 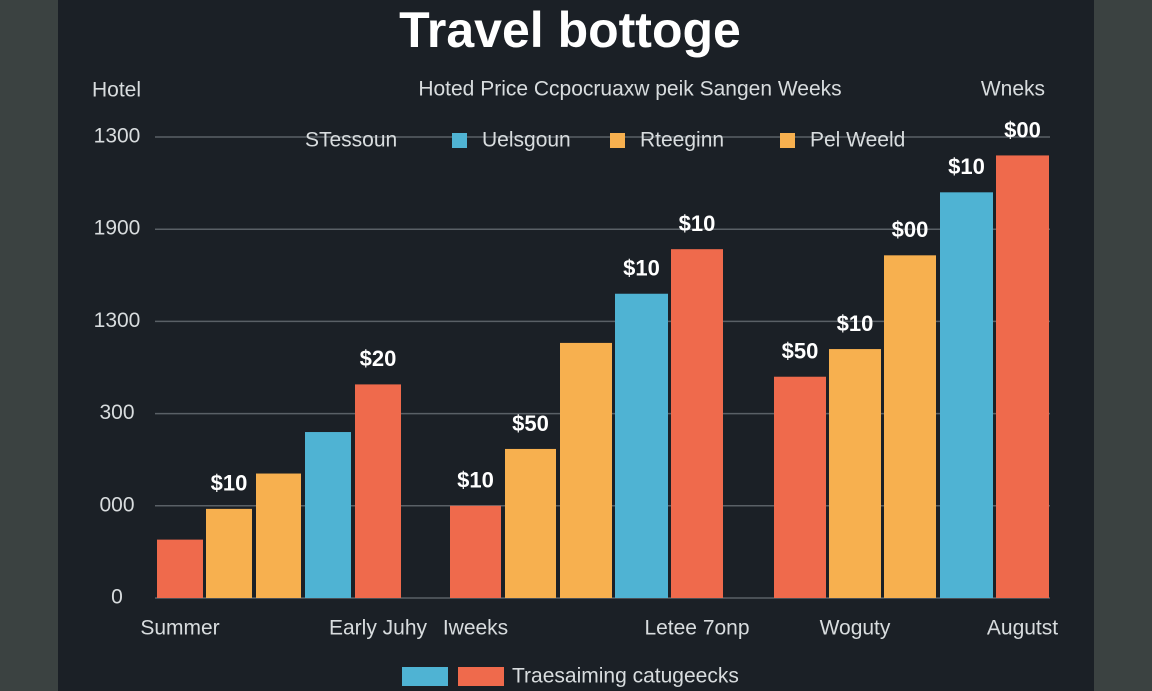 What do you see at coordinates (625, 676) in the screenshot?
I see `legend-label: Traesaiming catugeecks` at bounding box center [625, 676].